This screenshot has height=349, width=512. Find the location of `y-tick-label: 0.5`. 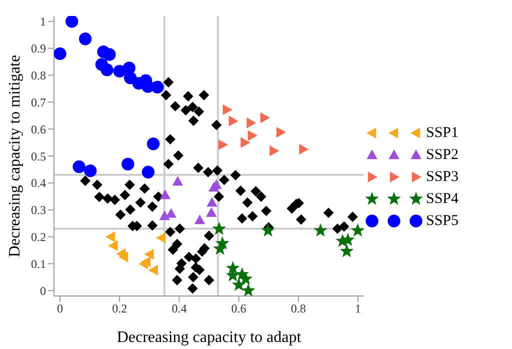

y-tick-label: 0.5 is located at coordinates (38, 156).